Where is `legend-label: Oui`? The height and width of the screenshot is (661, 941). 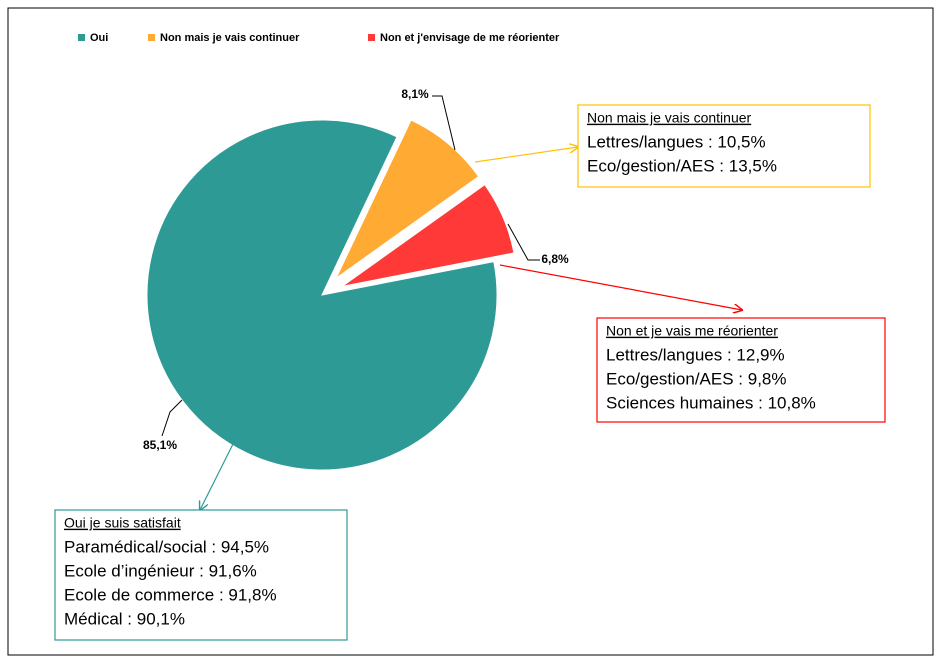 legend-label: Oui is located at coordinates (99, 38).